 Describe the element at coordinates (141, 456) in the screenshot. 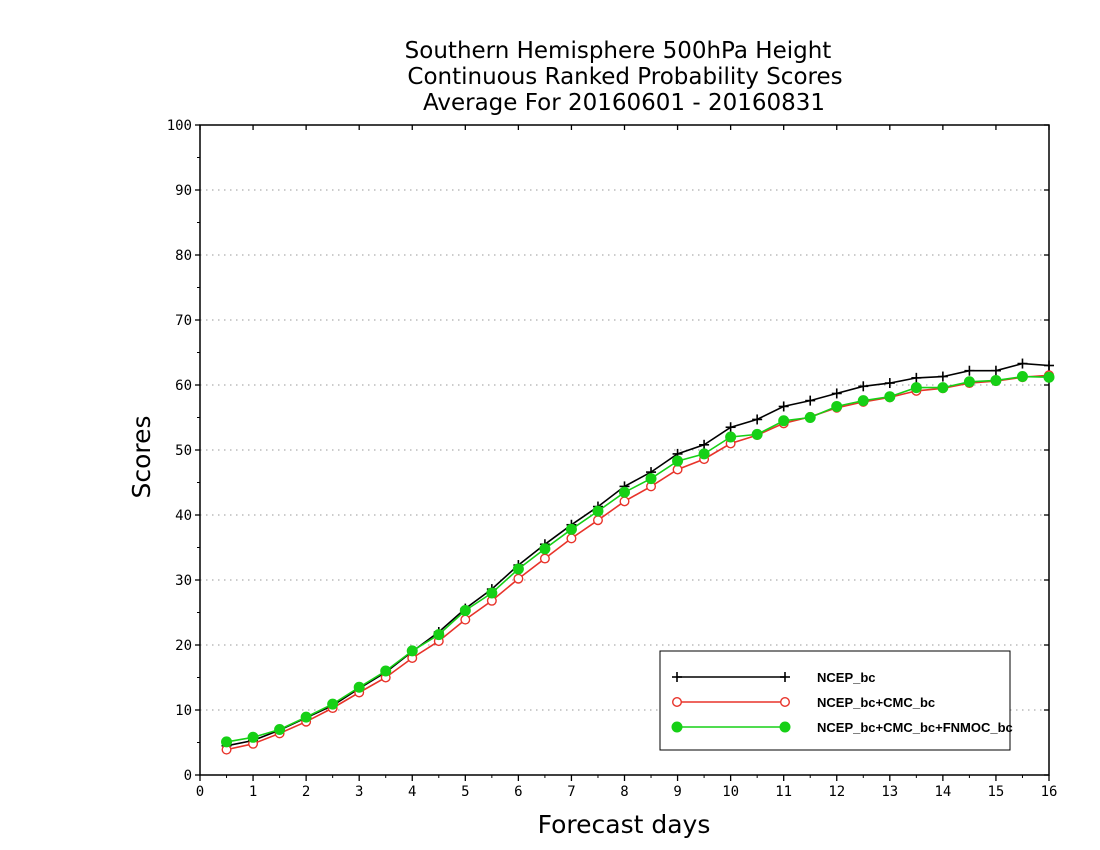

I see `y-axis-title: Scores` at that location.